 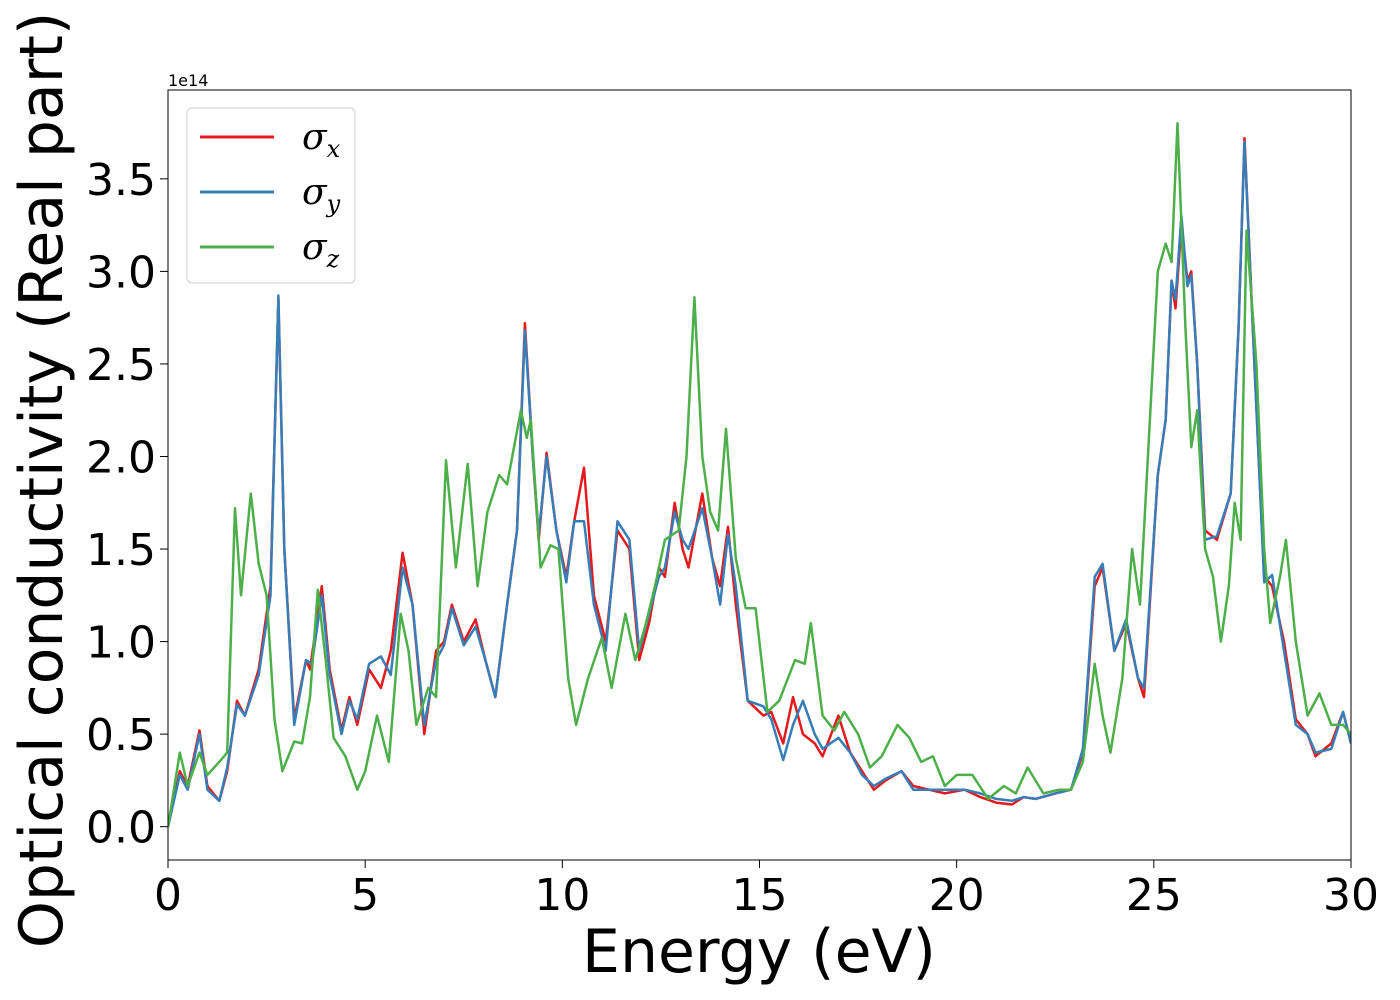 What do you see at coordinates (957, 895) in the screenshot?
I see `x-tick-label: 20` at bounding box center [957, 895].